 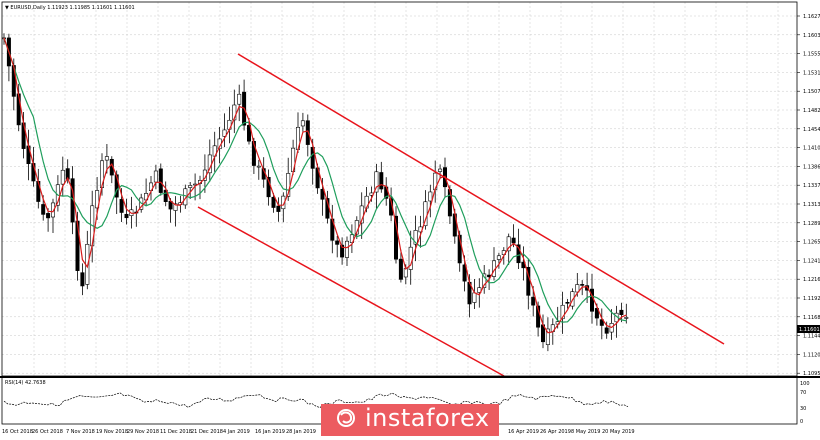 What do you see at coordinates (316, 400) in the screenshot?
I see `rsi-line` at bounding box center [316, 400].